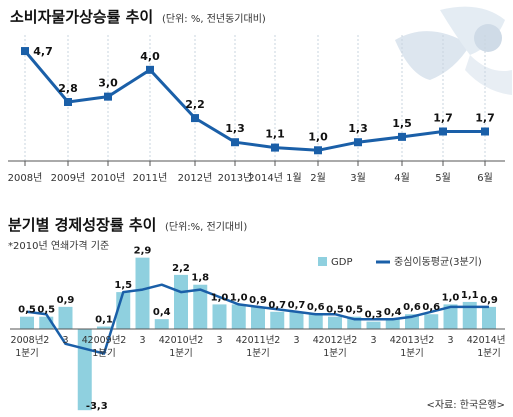  Describe the element at coordinates (123, 285) in the screenshot. I see `gdp-value-label: 1,5` at that location.